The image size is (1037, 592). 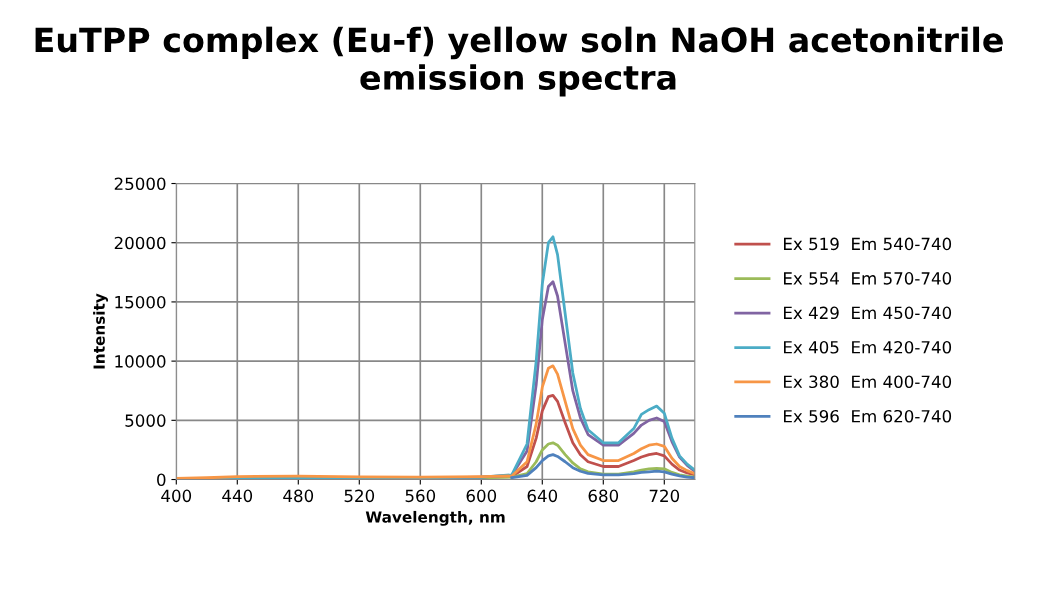 I want to click on legend-label: Ex 596 Em 620-740, so click(x=868, y=416).